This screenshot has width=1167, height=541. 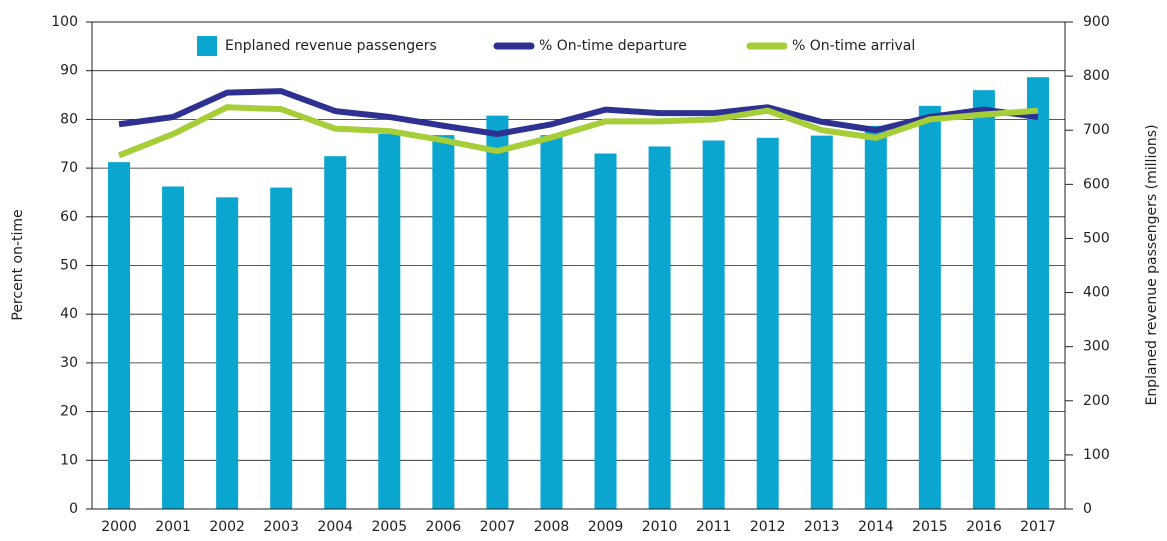 What do you see at coordinates (498, 527) in the screenshot?
I see `x-tick-label: 2007` at bounding box center [498, 527].